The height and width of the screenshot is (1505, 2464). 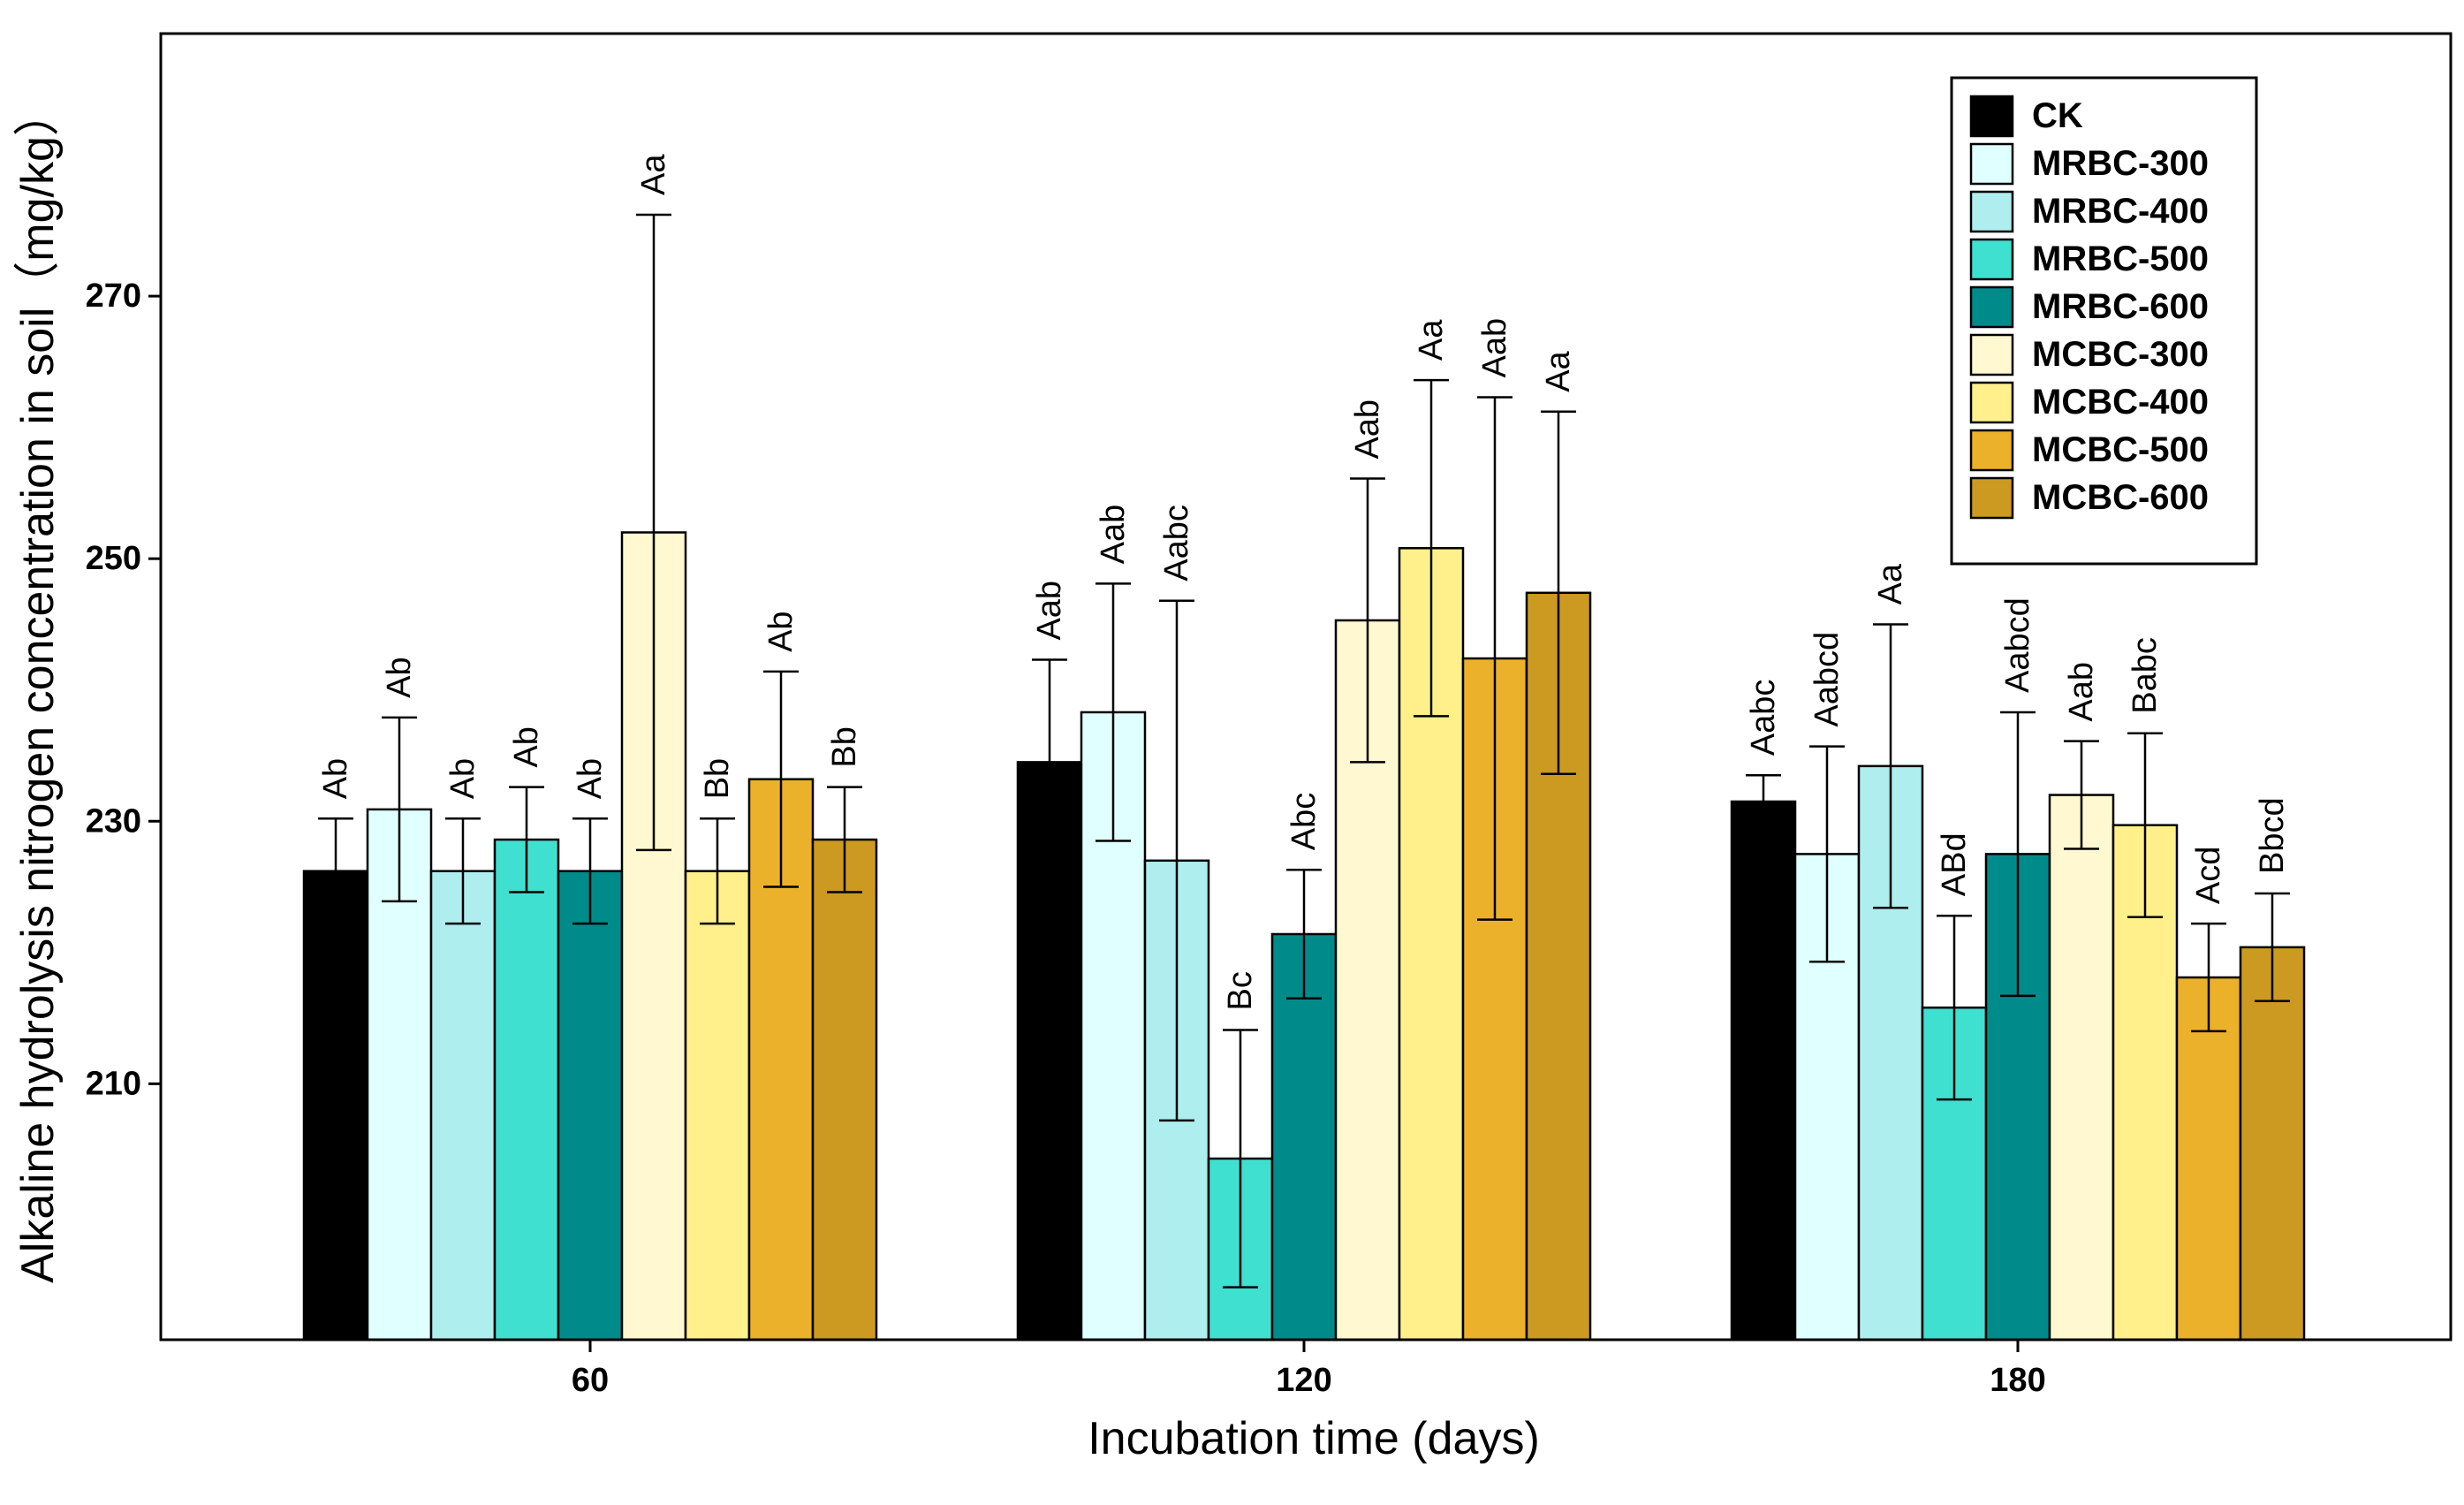 I want to click on significance-label-mrbc-300-180: Aabcd, so click(x=1827, y=679).